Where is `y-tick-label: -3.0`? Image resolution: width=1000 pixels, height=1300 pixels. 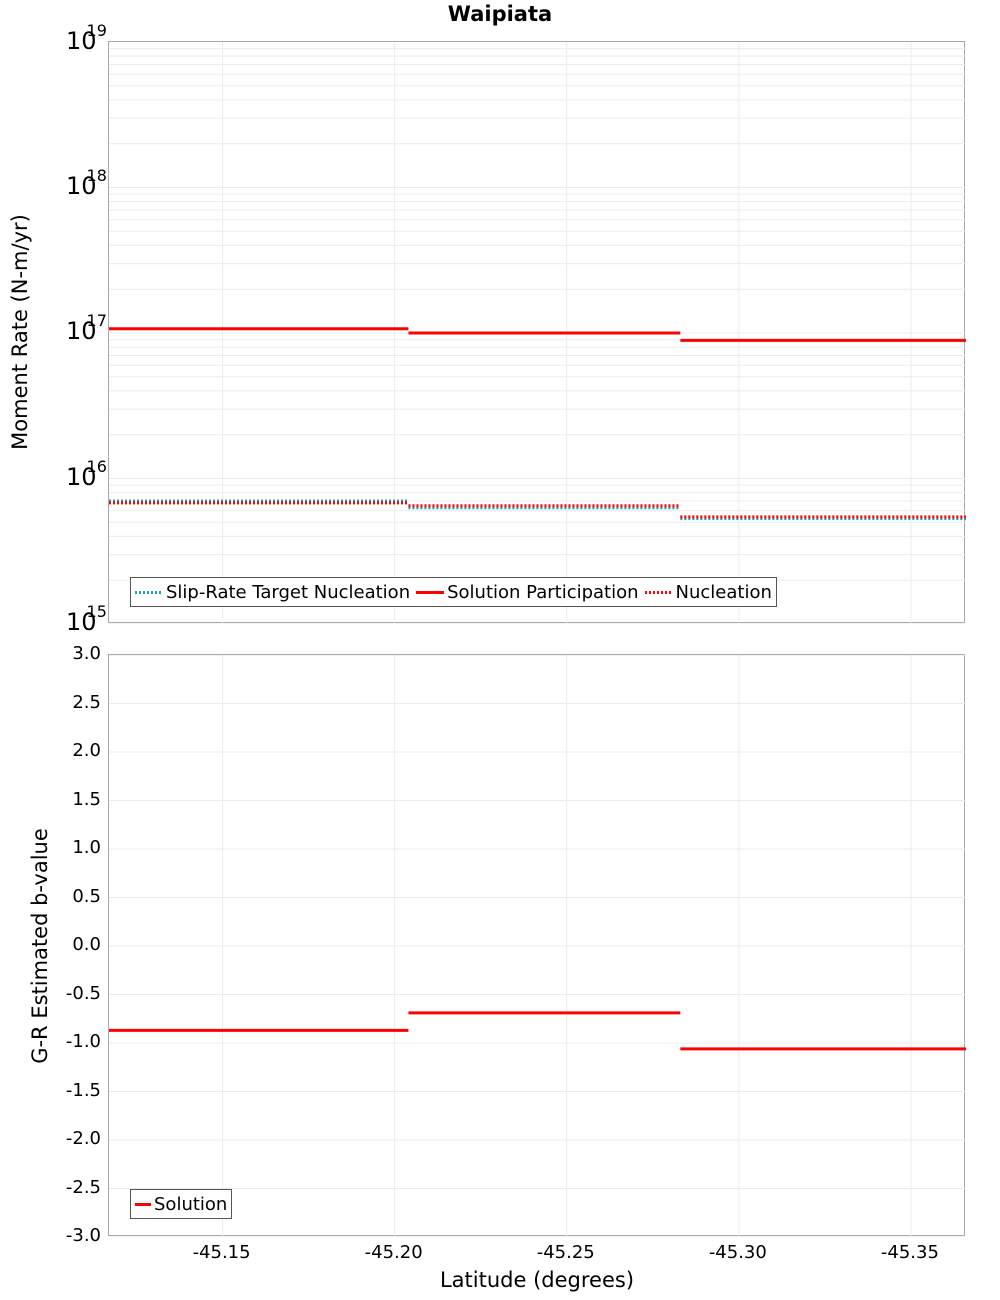 y-tick-label: -3.0 is located at coordinates (83, 1235).